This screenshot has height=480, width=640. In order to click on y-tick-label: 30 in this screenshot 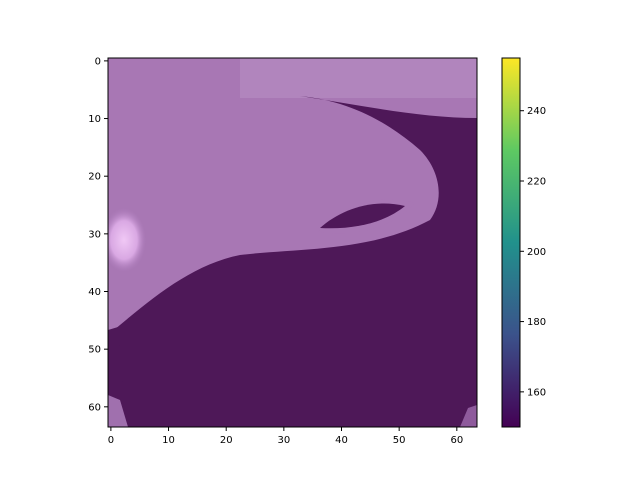, I will do `click(94, 234)`.